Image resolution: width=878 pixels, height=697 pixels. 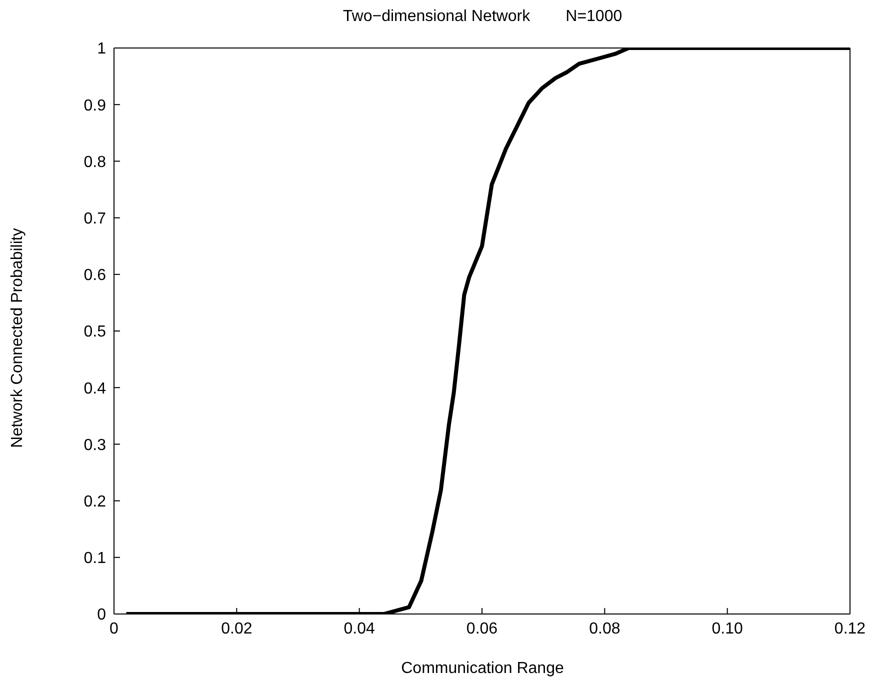 I want to click on y-tick-label: 0.3, so click(x=95, y=445).